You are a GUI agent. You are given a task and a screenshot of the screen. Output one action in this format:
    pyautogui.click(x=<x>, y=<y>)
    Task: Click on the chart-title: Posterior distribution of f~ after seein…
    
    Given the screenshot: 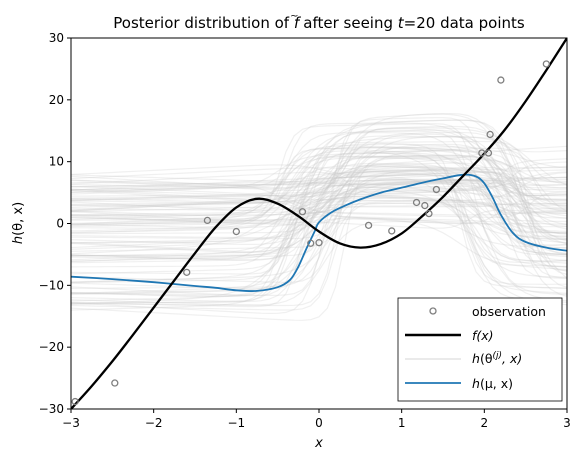 What is the action you would take?
    pyautogui.click(x=319, y=21)
    